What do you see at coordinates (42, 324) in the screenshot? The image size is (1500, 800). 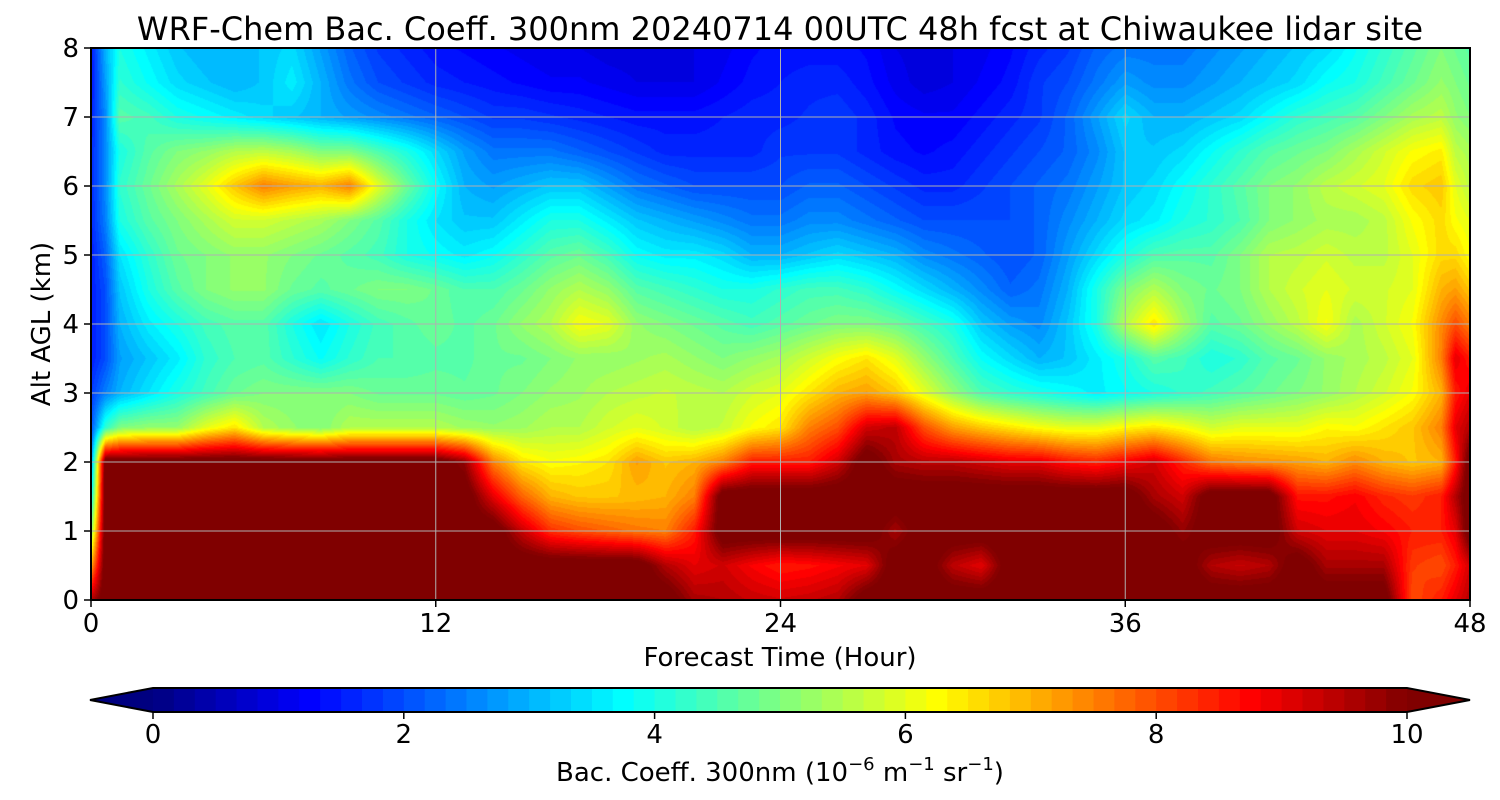 I see `y-axis-label: Alt AGL (km)` at bounding box center [42, 324].